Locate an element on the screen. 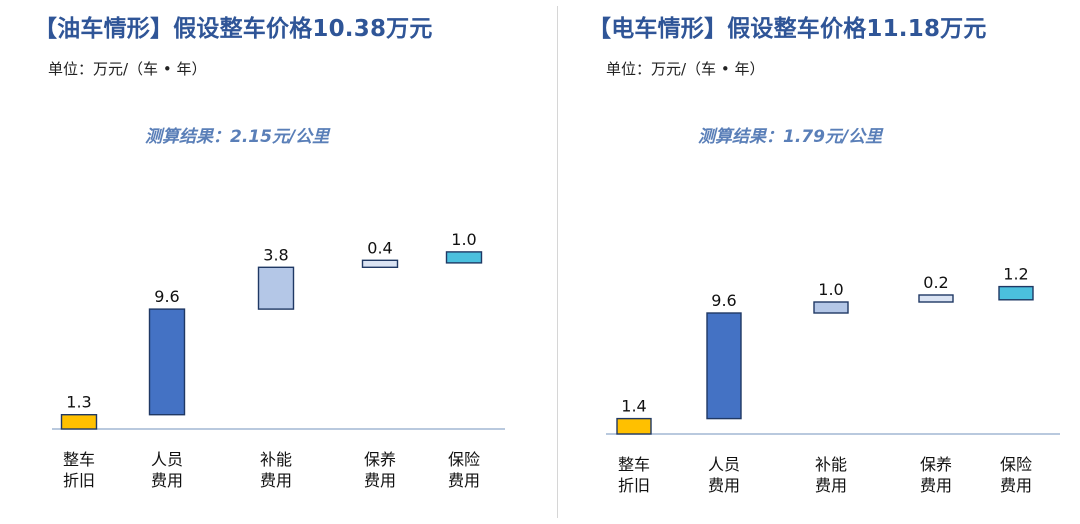 The height and width of the screenshot is (524, 1080). chart-title: 【电车情形】假设整车价格11.18万元 is located at coordinates (787, 29).